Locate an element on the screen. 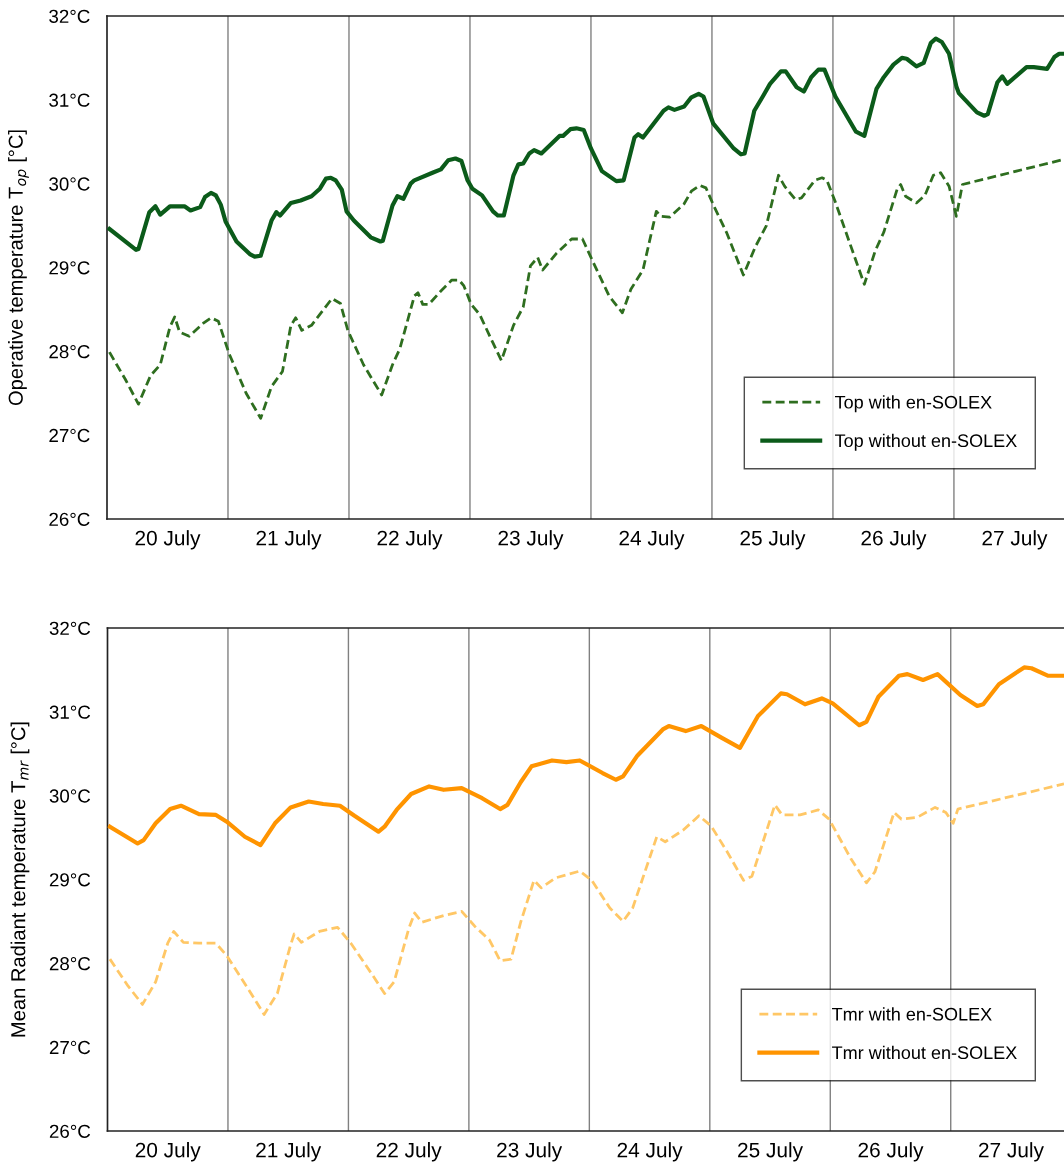 The image size is (1064, 1165). legend-label: Top without en-SOLEX is located at coordinates (925, 442).